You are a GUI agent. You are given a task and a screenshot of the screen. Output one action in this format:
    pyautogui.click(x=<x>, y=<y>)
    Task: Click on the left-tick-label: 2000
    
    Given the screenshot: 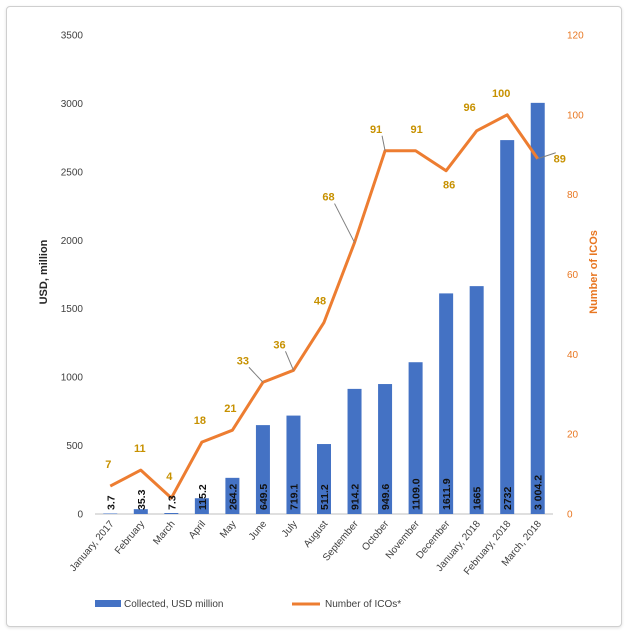 What is the action you would take?
    pyautogui.click(x=72, y=241)
    